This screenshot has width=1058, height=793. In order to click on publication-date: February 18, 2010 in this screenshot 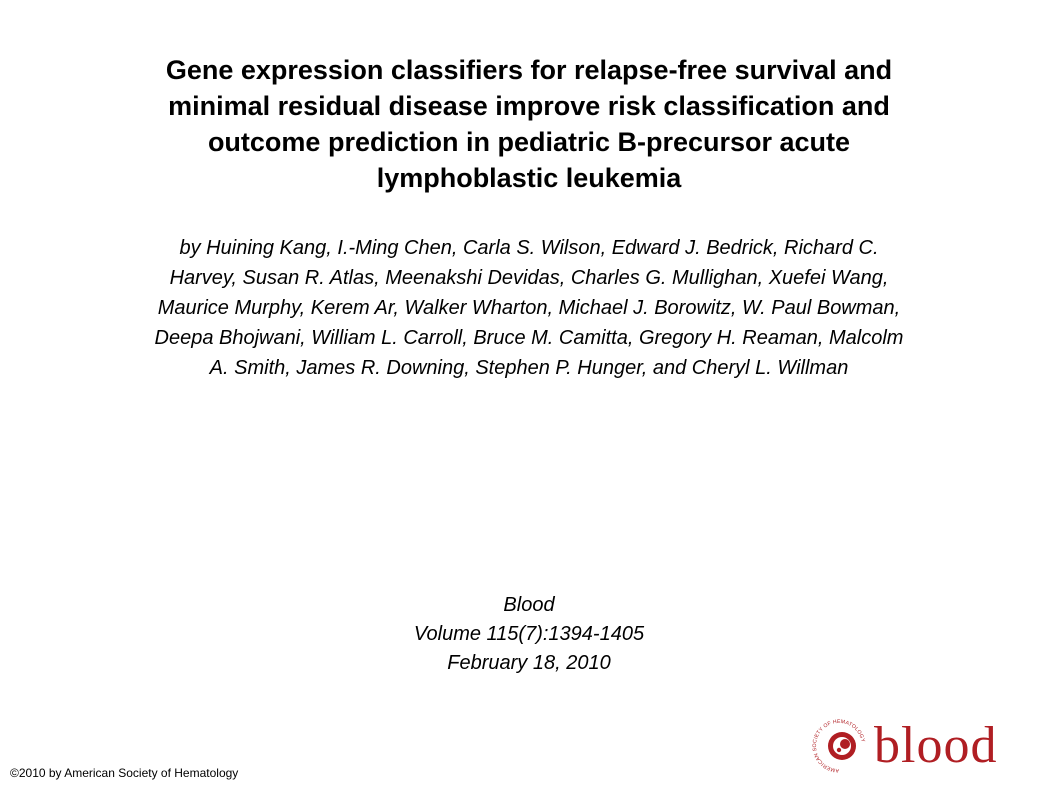, I will do `click(529, 663)`.